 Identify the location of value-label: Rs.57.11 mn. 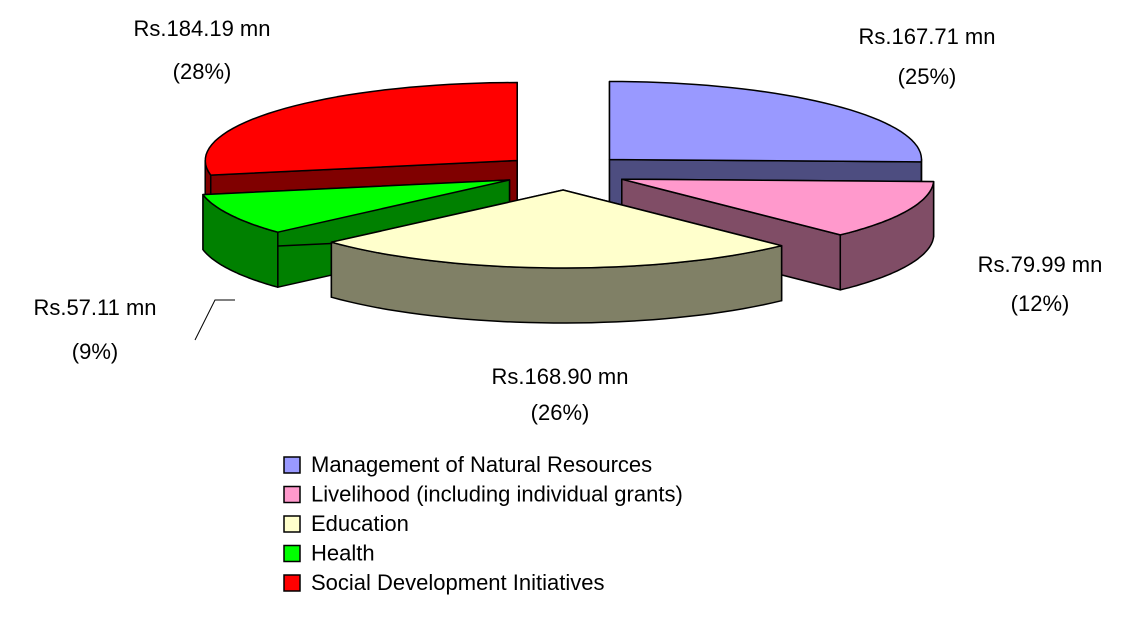
(94, 307).